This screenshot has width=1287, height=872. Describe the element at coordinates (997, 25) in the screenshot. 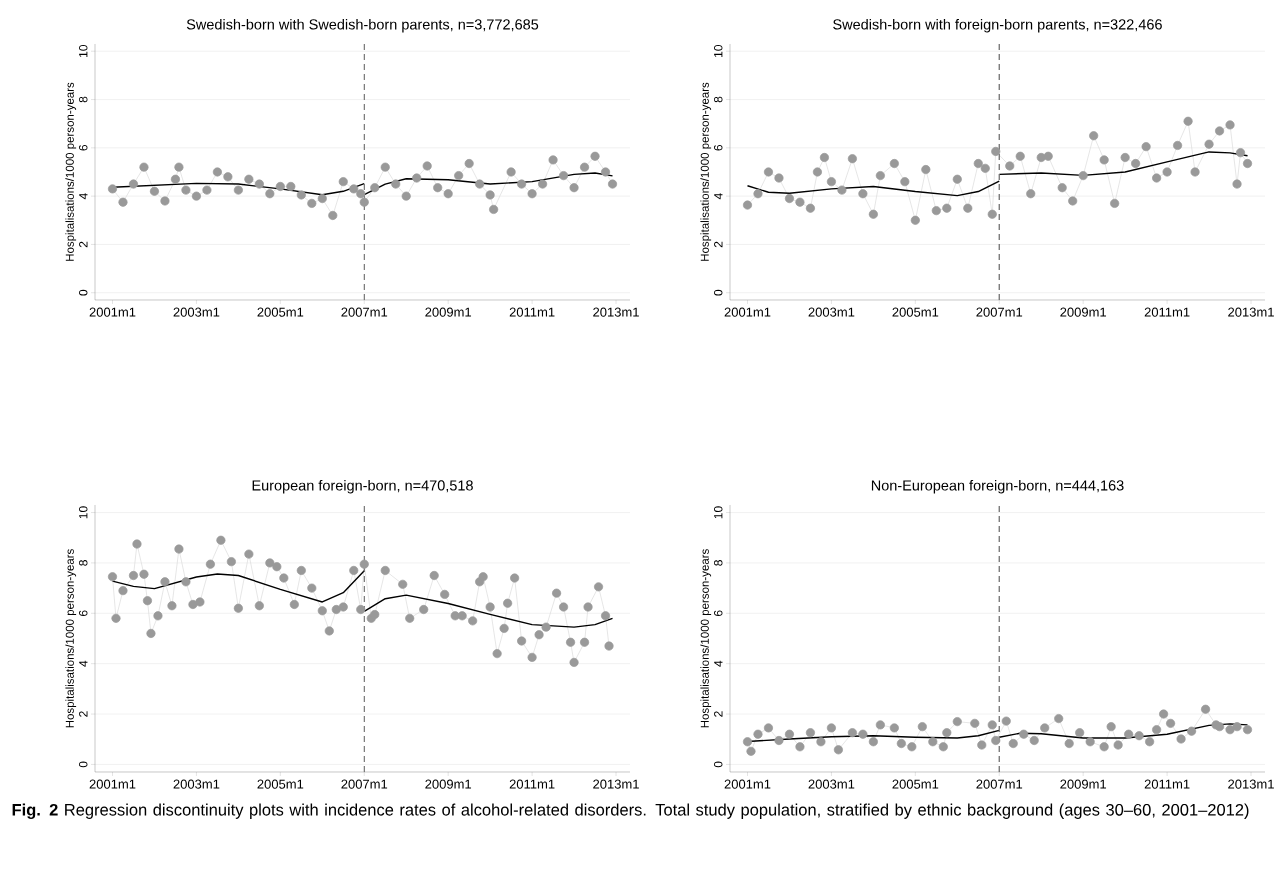

I see `chart-title: Swedish-born with foreign-born parents, n=322,466` at that location.